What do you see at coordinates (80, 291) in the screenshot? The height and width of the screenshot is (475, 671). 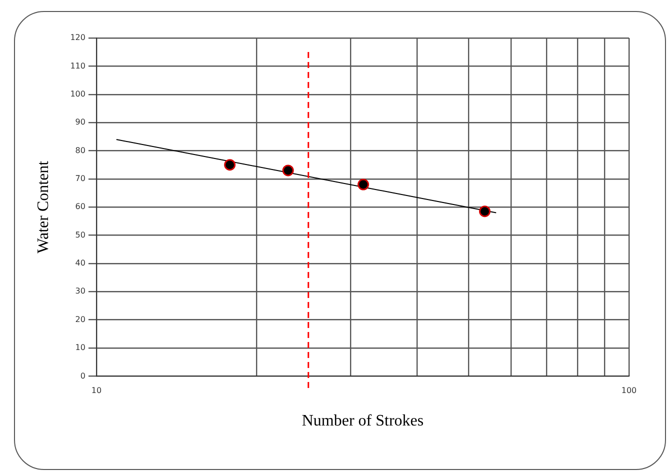 I see `y-tick-label: 30` at bounding box center [80, 291].